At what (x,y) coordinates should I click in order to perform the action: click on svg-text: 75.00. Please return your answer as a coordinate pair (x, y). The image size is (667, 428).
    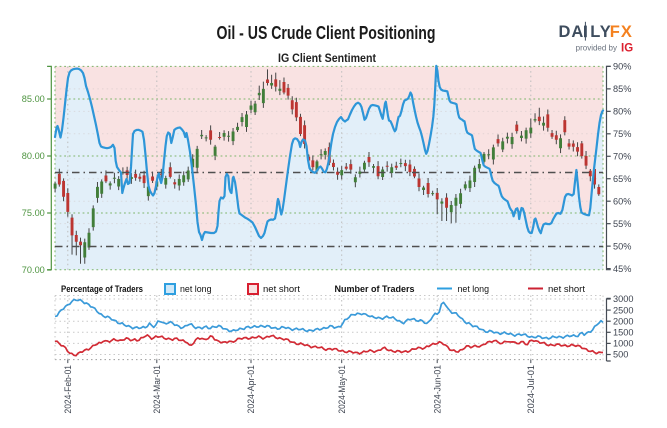
    Looking at the image, I should click on (33, 213).